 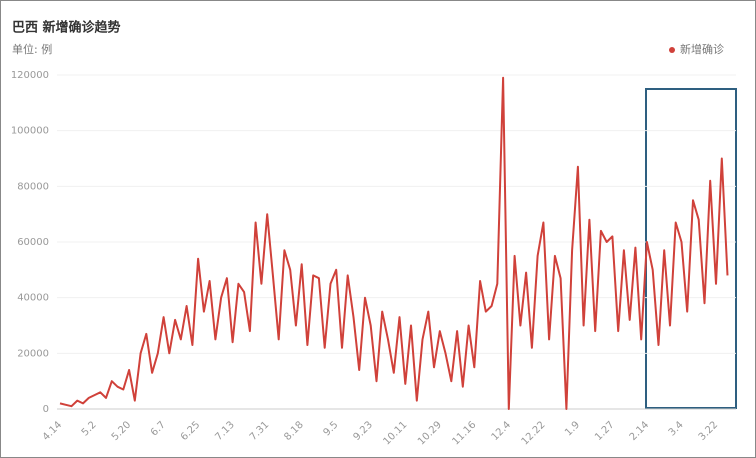 I want to click on y-tick-label: 60000, so click(x=33, y=242).